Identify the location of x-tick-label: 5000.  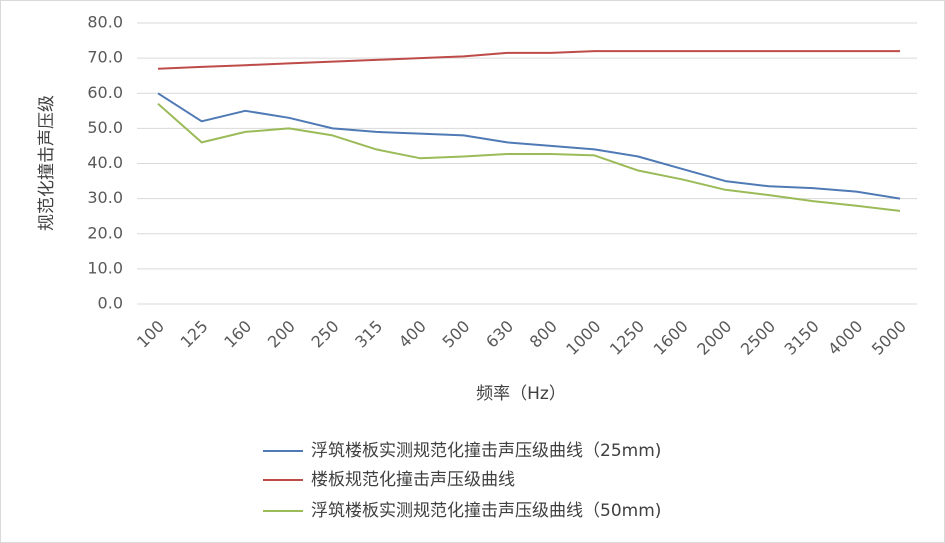
(889, 338).